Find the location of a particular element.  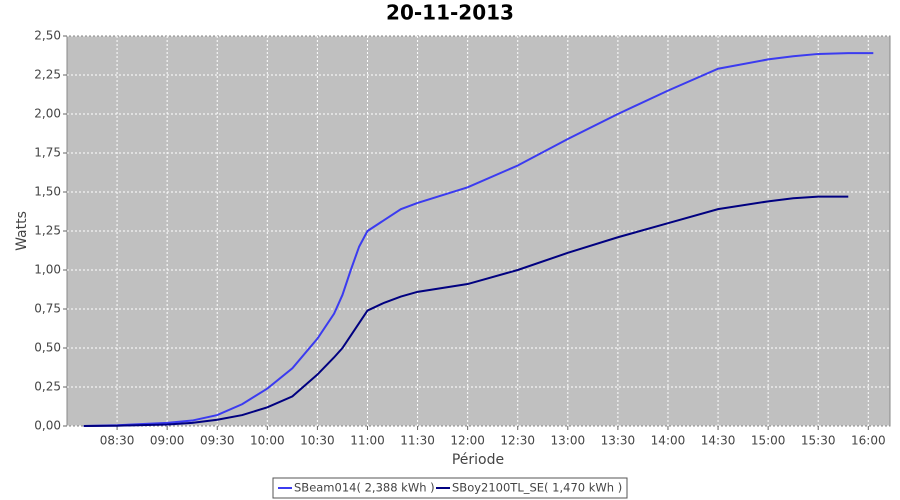

x-tick-label: 13:30 is located at coordinates (618, 441).